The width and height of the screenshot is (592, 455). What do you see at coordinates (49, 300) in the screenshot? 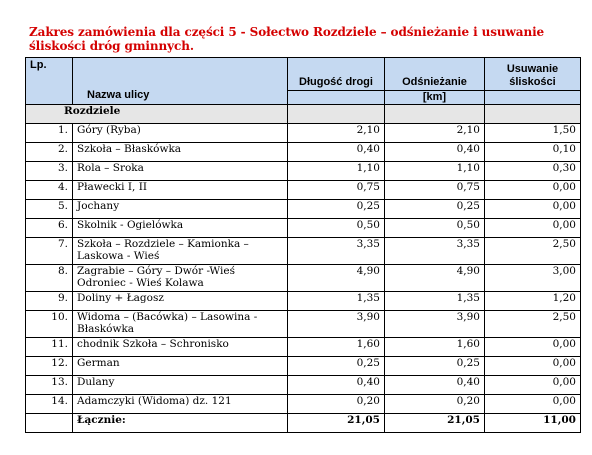
I see `row-lp: 9.` at bounding box center [49, 300].